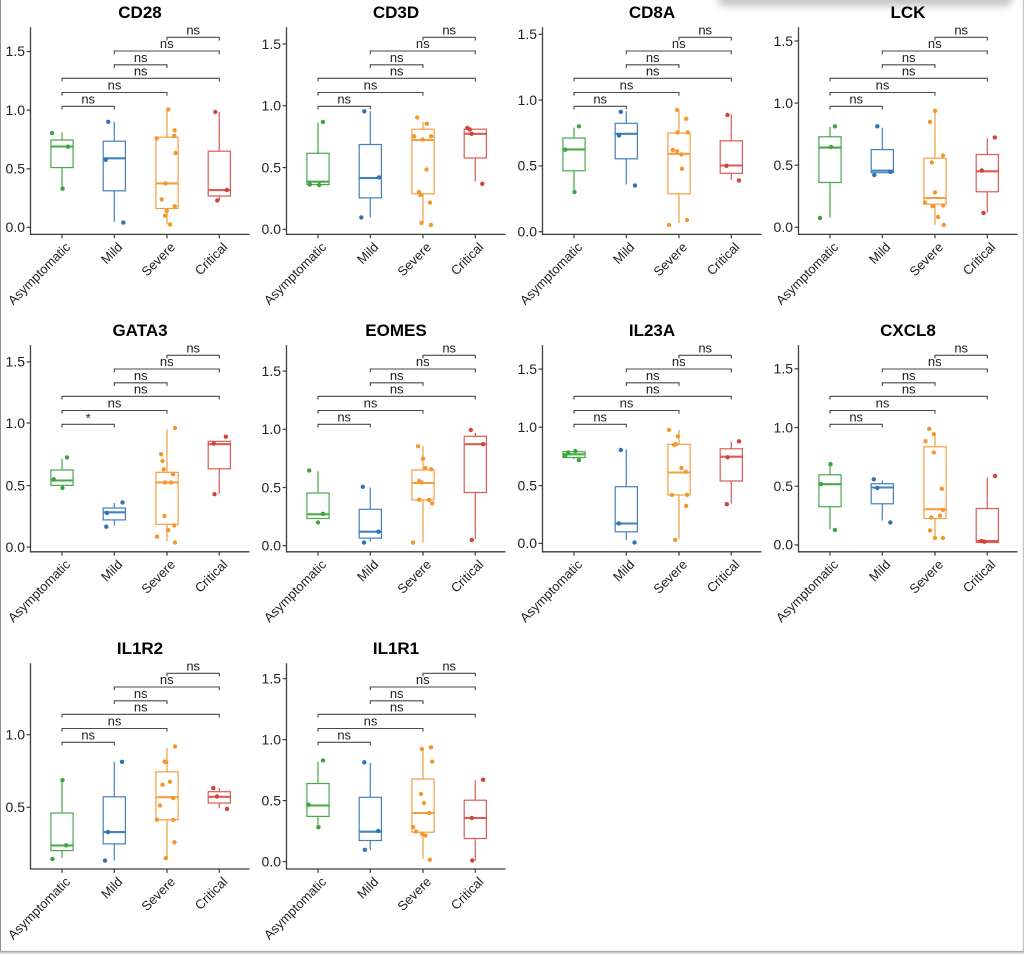 The width and height of the screenshot is (1024, 959). I want to click on svg-text: CD28, so click(139, 12).